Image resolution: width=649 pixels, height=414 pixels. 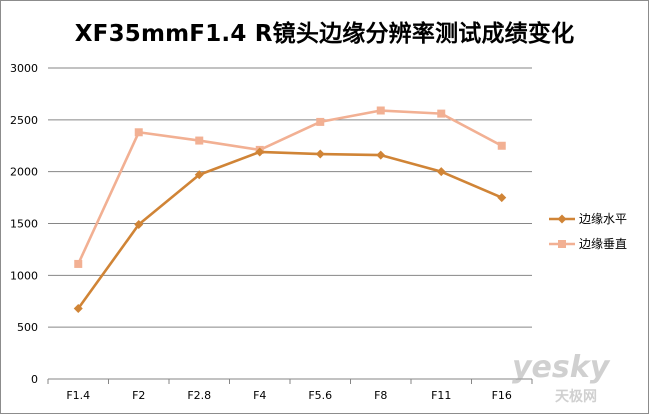 What do you see at coordinates (603, 244) in the screenshot?
I see `legend-label-2: 边缘垂直` at bounding box center [603, 244].